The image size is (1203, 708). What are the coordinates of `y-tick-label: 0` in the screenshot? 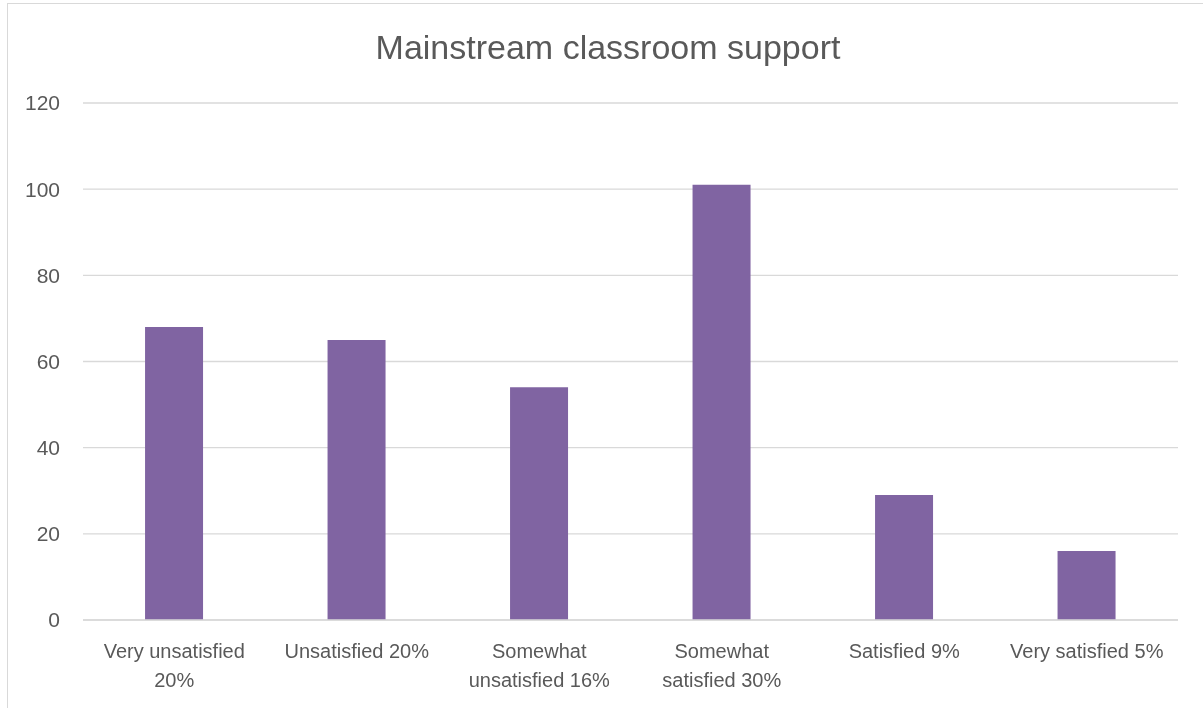 It's located at (54, 620).